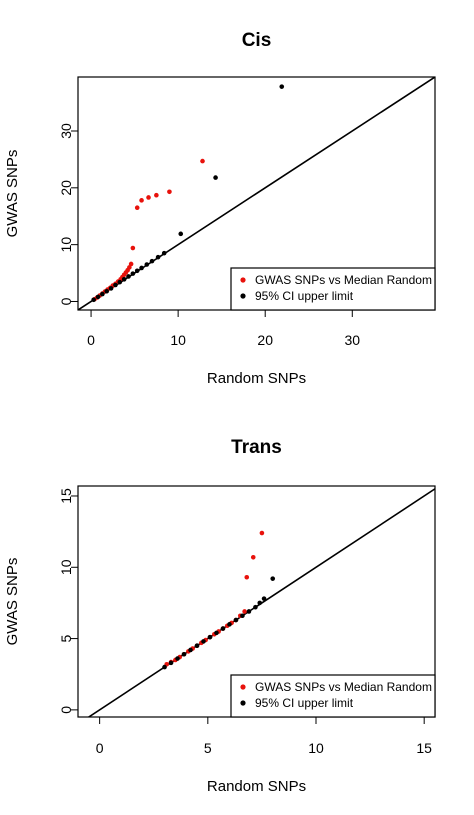  What do you see at coordinates (66, 188) in the screenshot?
I see `y-tick-label: 20` at bounding box center [66, 188].